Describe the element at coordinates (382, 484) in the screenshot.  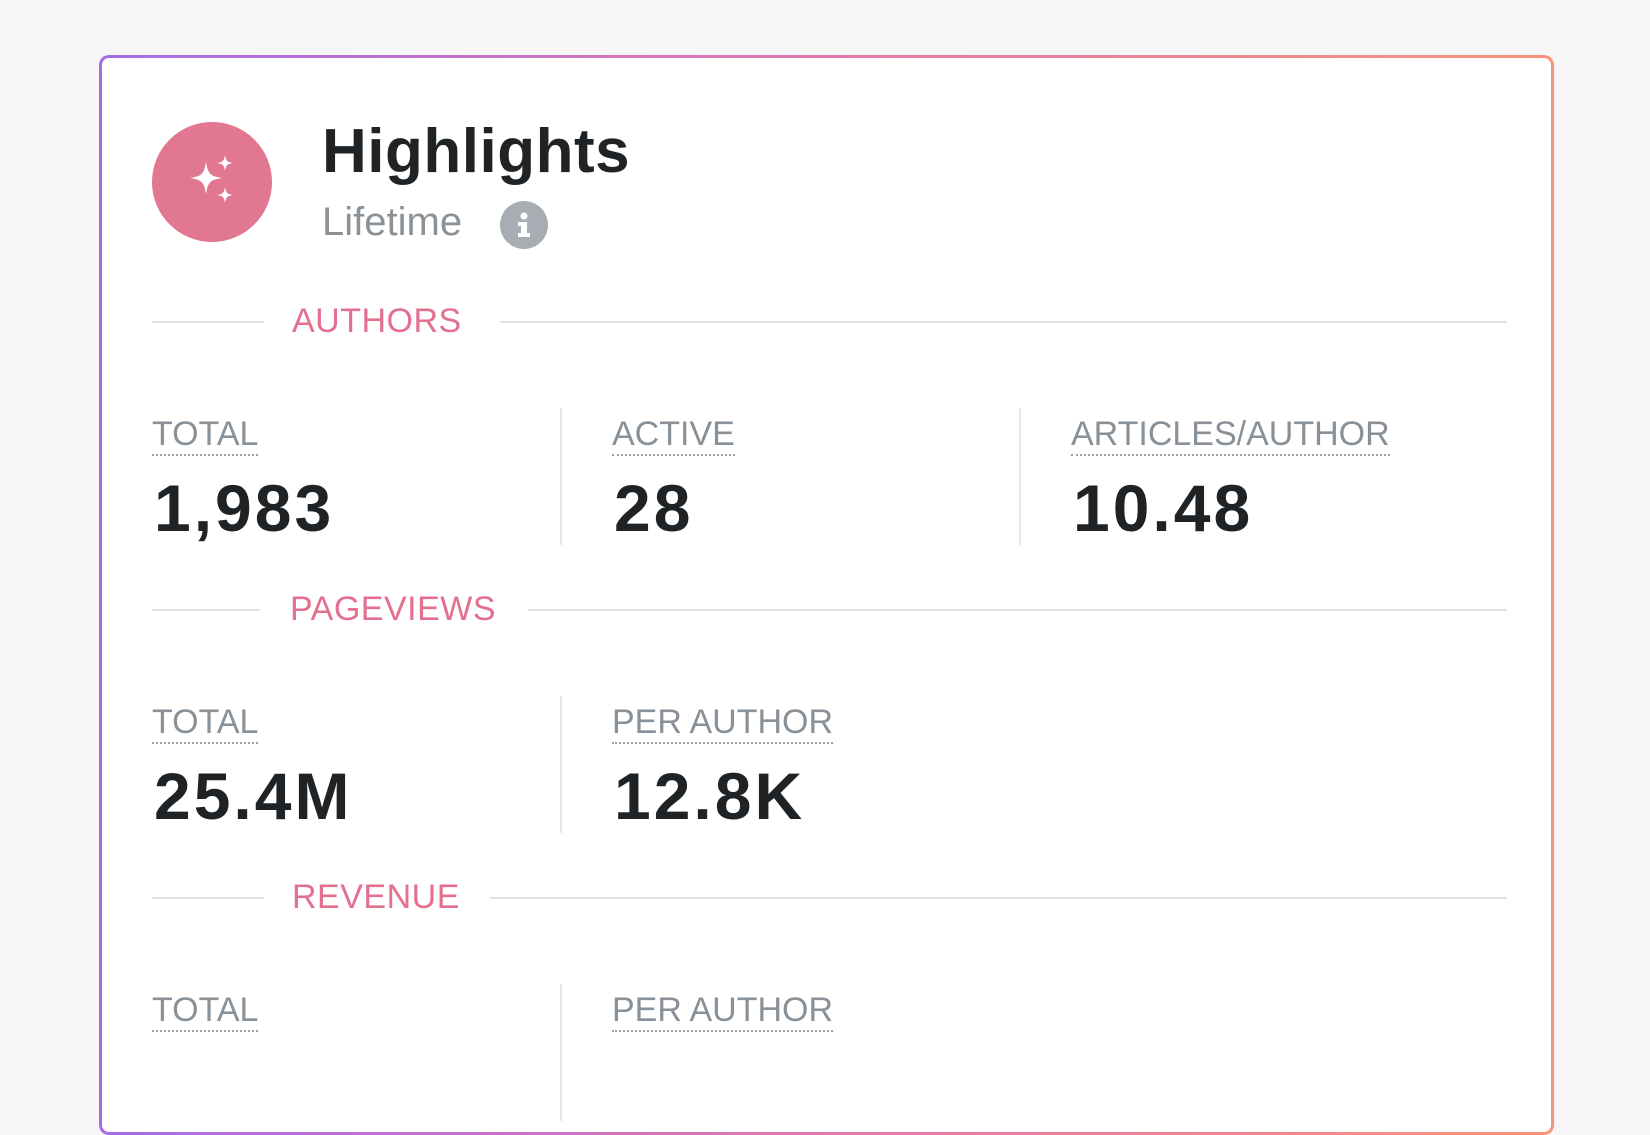
I see `metric-authors-total: TOTAL 1,983` at that location.